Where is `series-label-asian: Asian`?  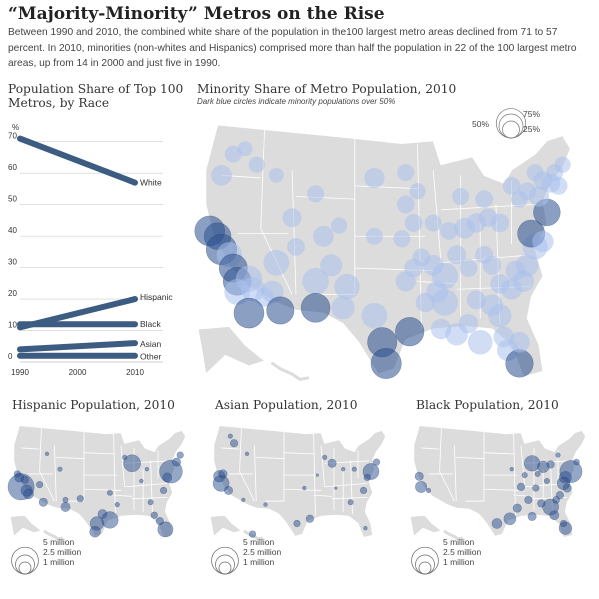
series-label-asian: Asian is located at coordinates (151, 344).